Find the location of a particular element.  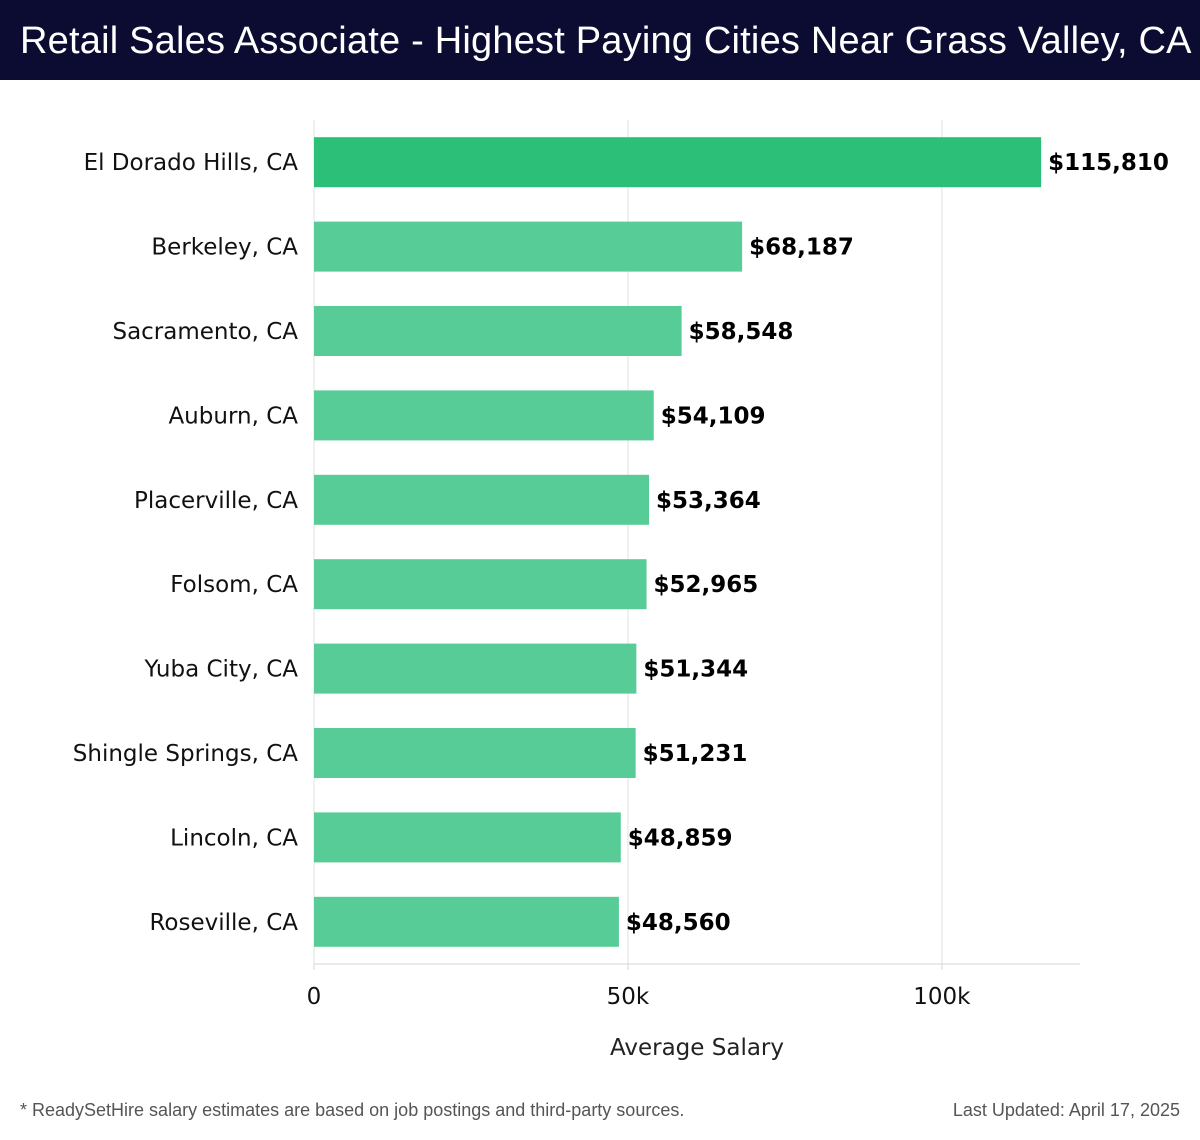

x-tick-label: 100k is located at coordinates (942, 997).